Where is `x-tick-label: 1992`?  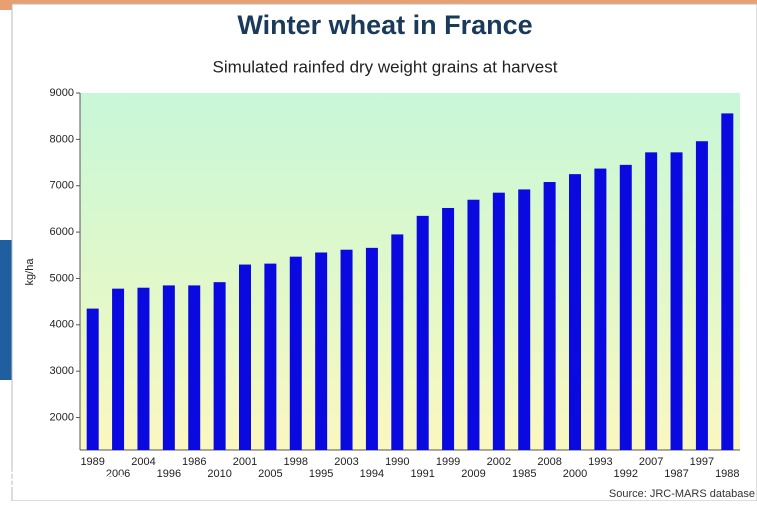 x-tick-label: 1992 is located at coordinates (626, 474).